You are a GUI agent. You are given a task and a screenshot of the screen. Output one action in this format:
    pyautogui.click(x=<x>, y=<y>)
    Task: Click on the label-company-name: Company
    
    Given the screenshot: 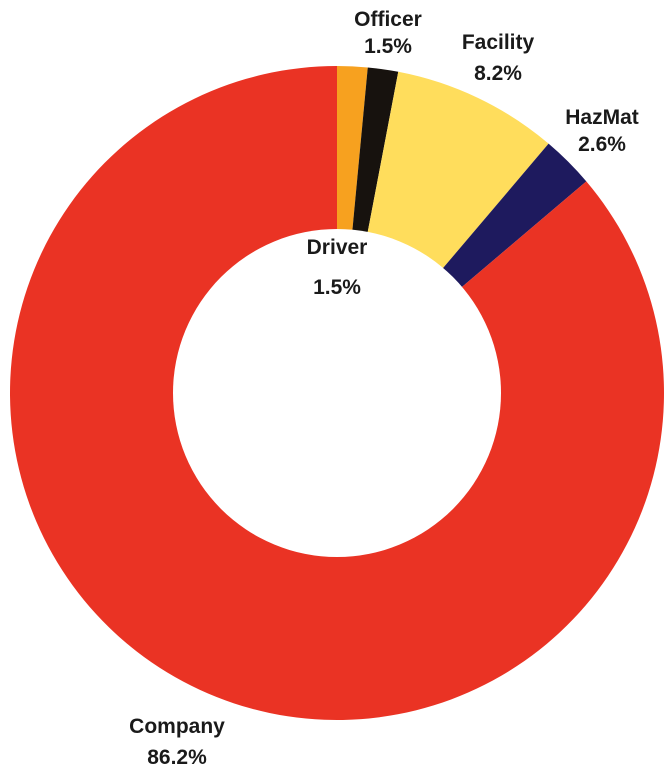 What is the action you would take?
    pyautogui.click(x=177, y=726)
    